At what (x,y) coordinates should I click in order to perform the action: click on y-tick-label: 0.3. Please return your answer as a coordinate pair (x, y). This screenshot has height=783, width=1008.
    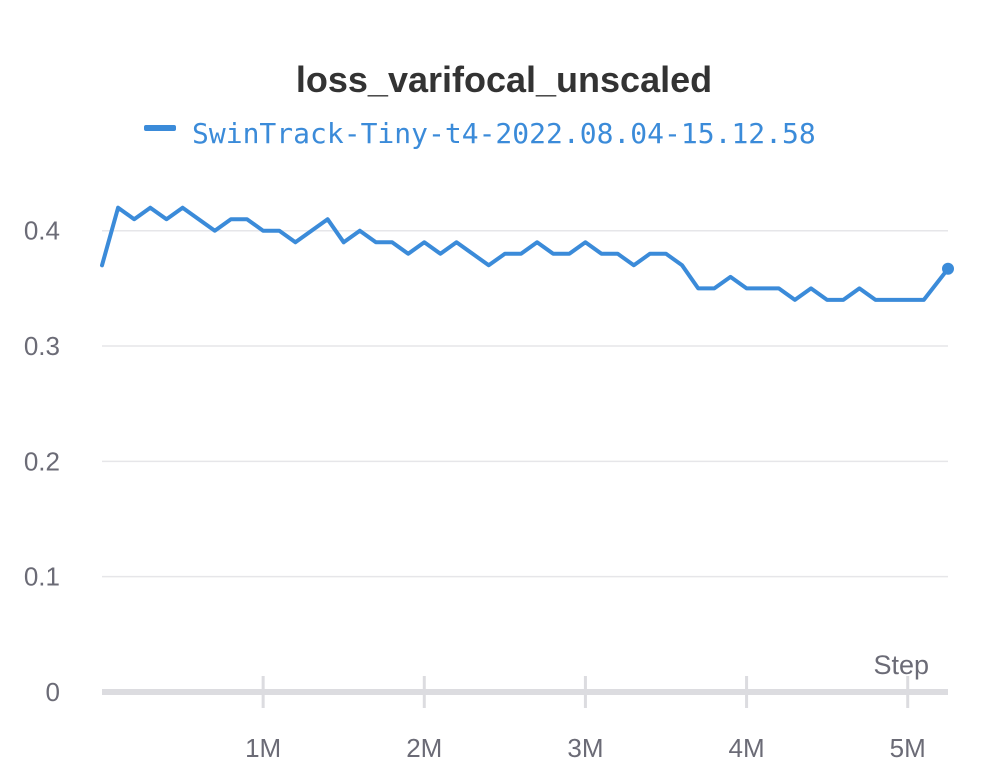
    Looking at the image, I should click on (42, 346).